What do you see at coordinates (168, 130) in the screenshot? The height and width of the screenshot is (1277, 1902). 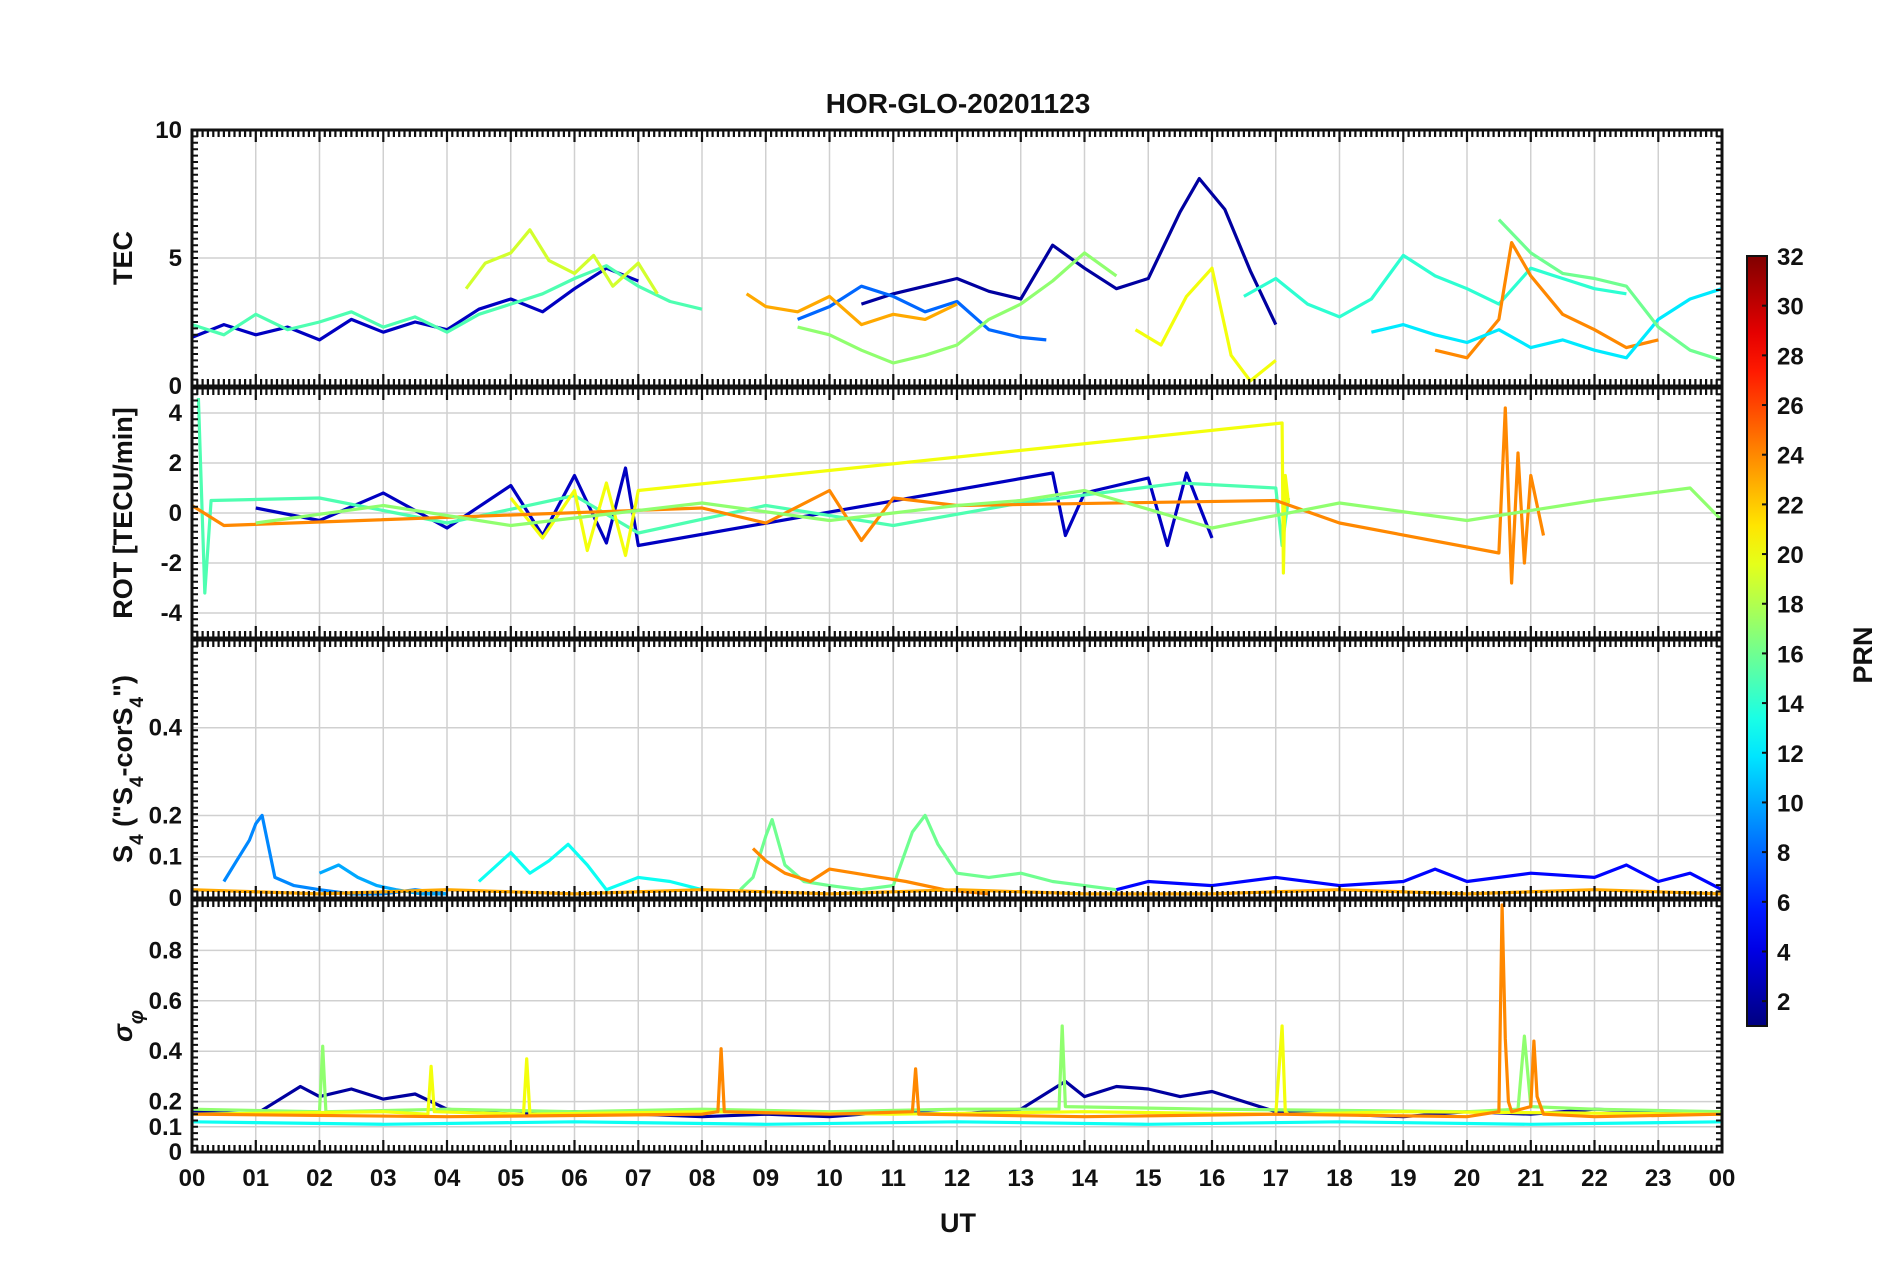 I see `y-tick-label: 10` at bounding box center [168, 130].